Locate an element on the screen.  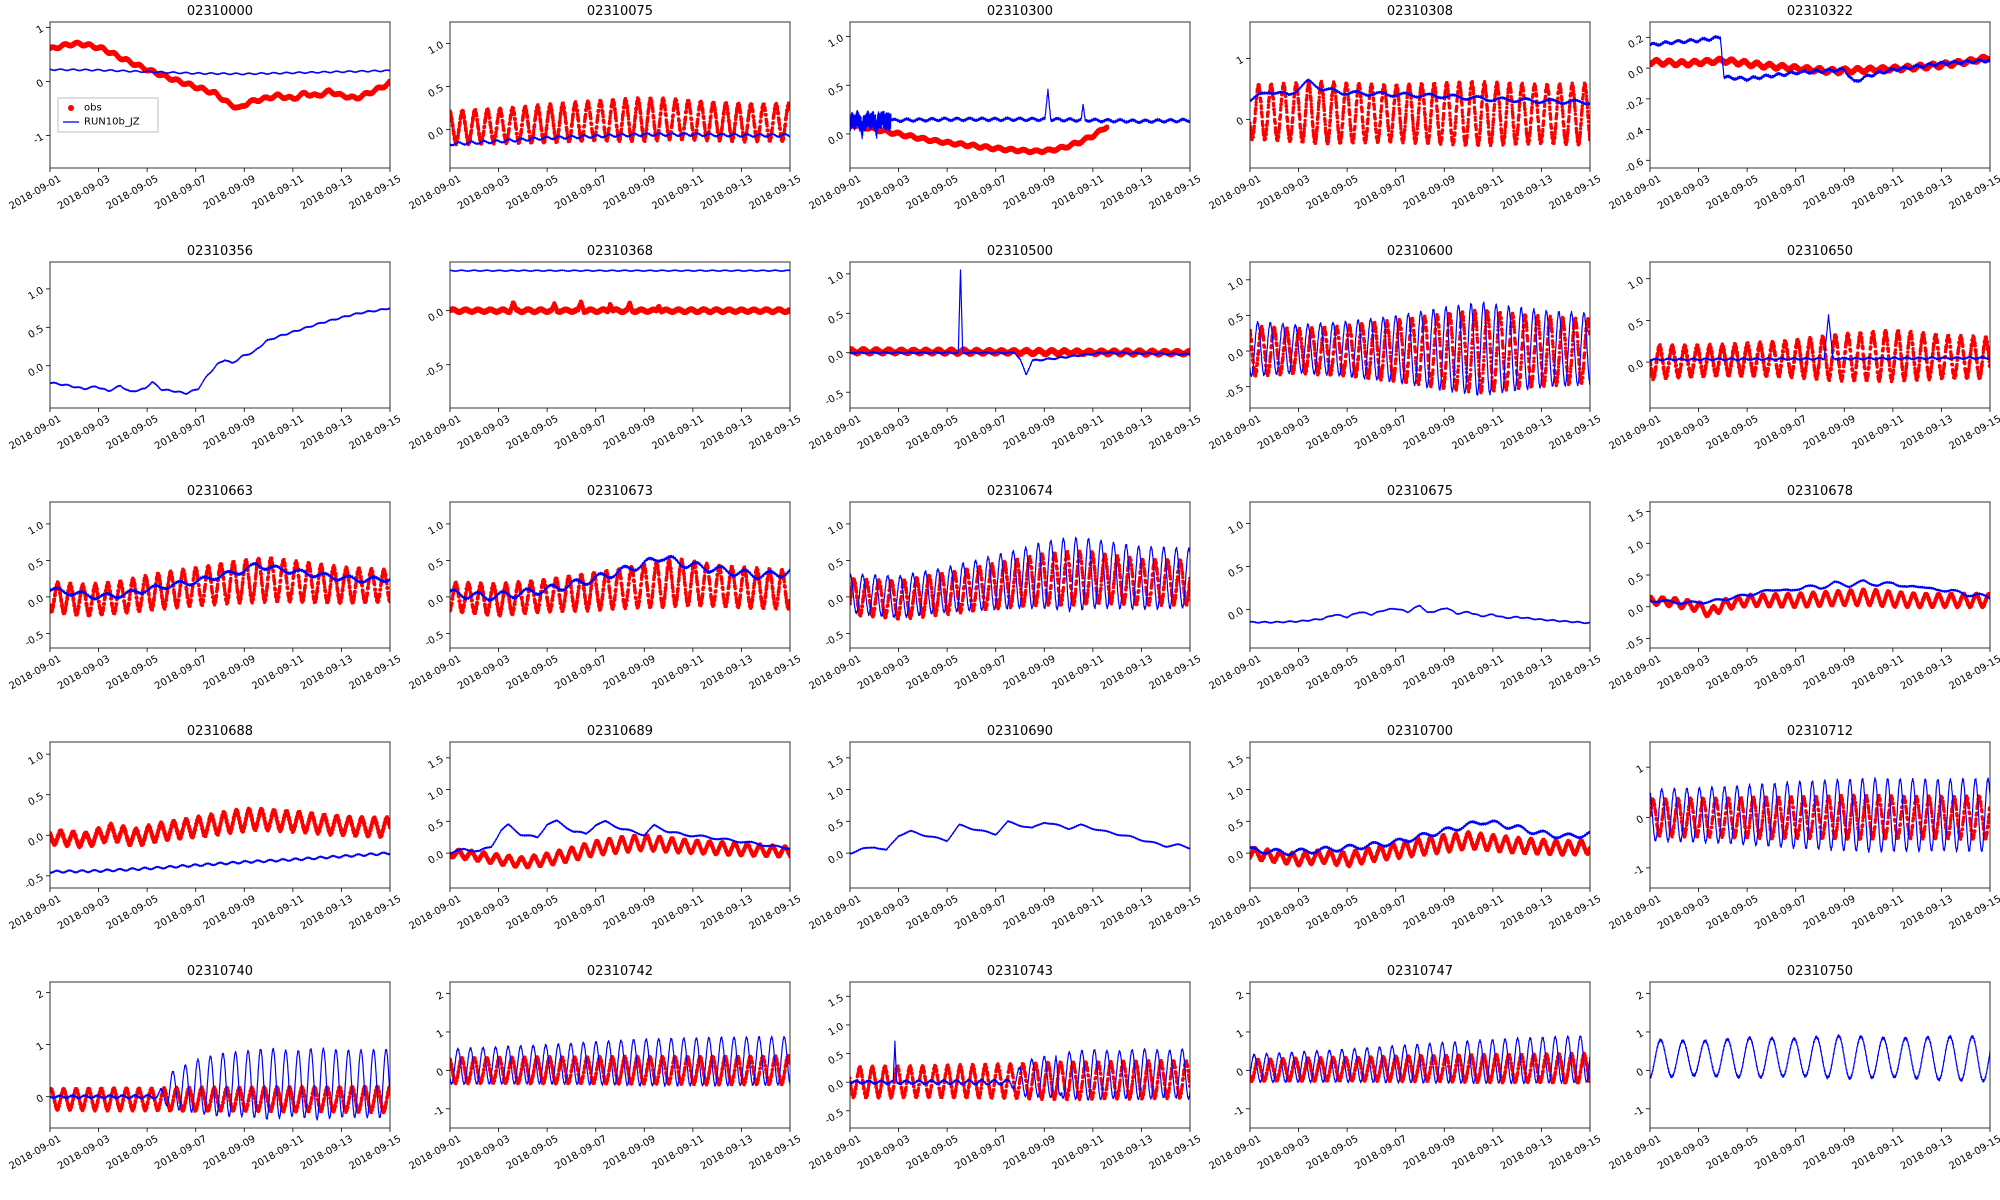
subplot: 02310750 is located at coordinates (1800, 1080).